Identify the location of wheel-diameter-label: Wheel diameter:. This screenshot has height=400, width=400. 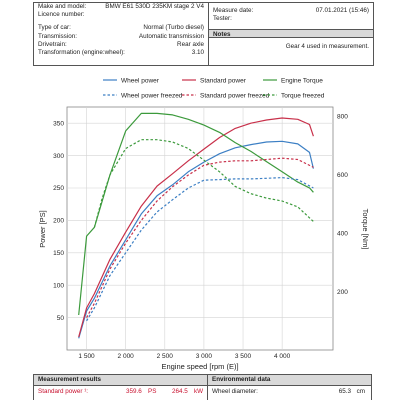
(235, 391).